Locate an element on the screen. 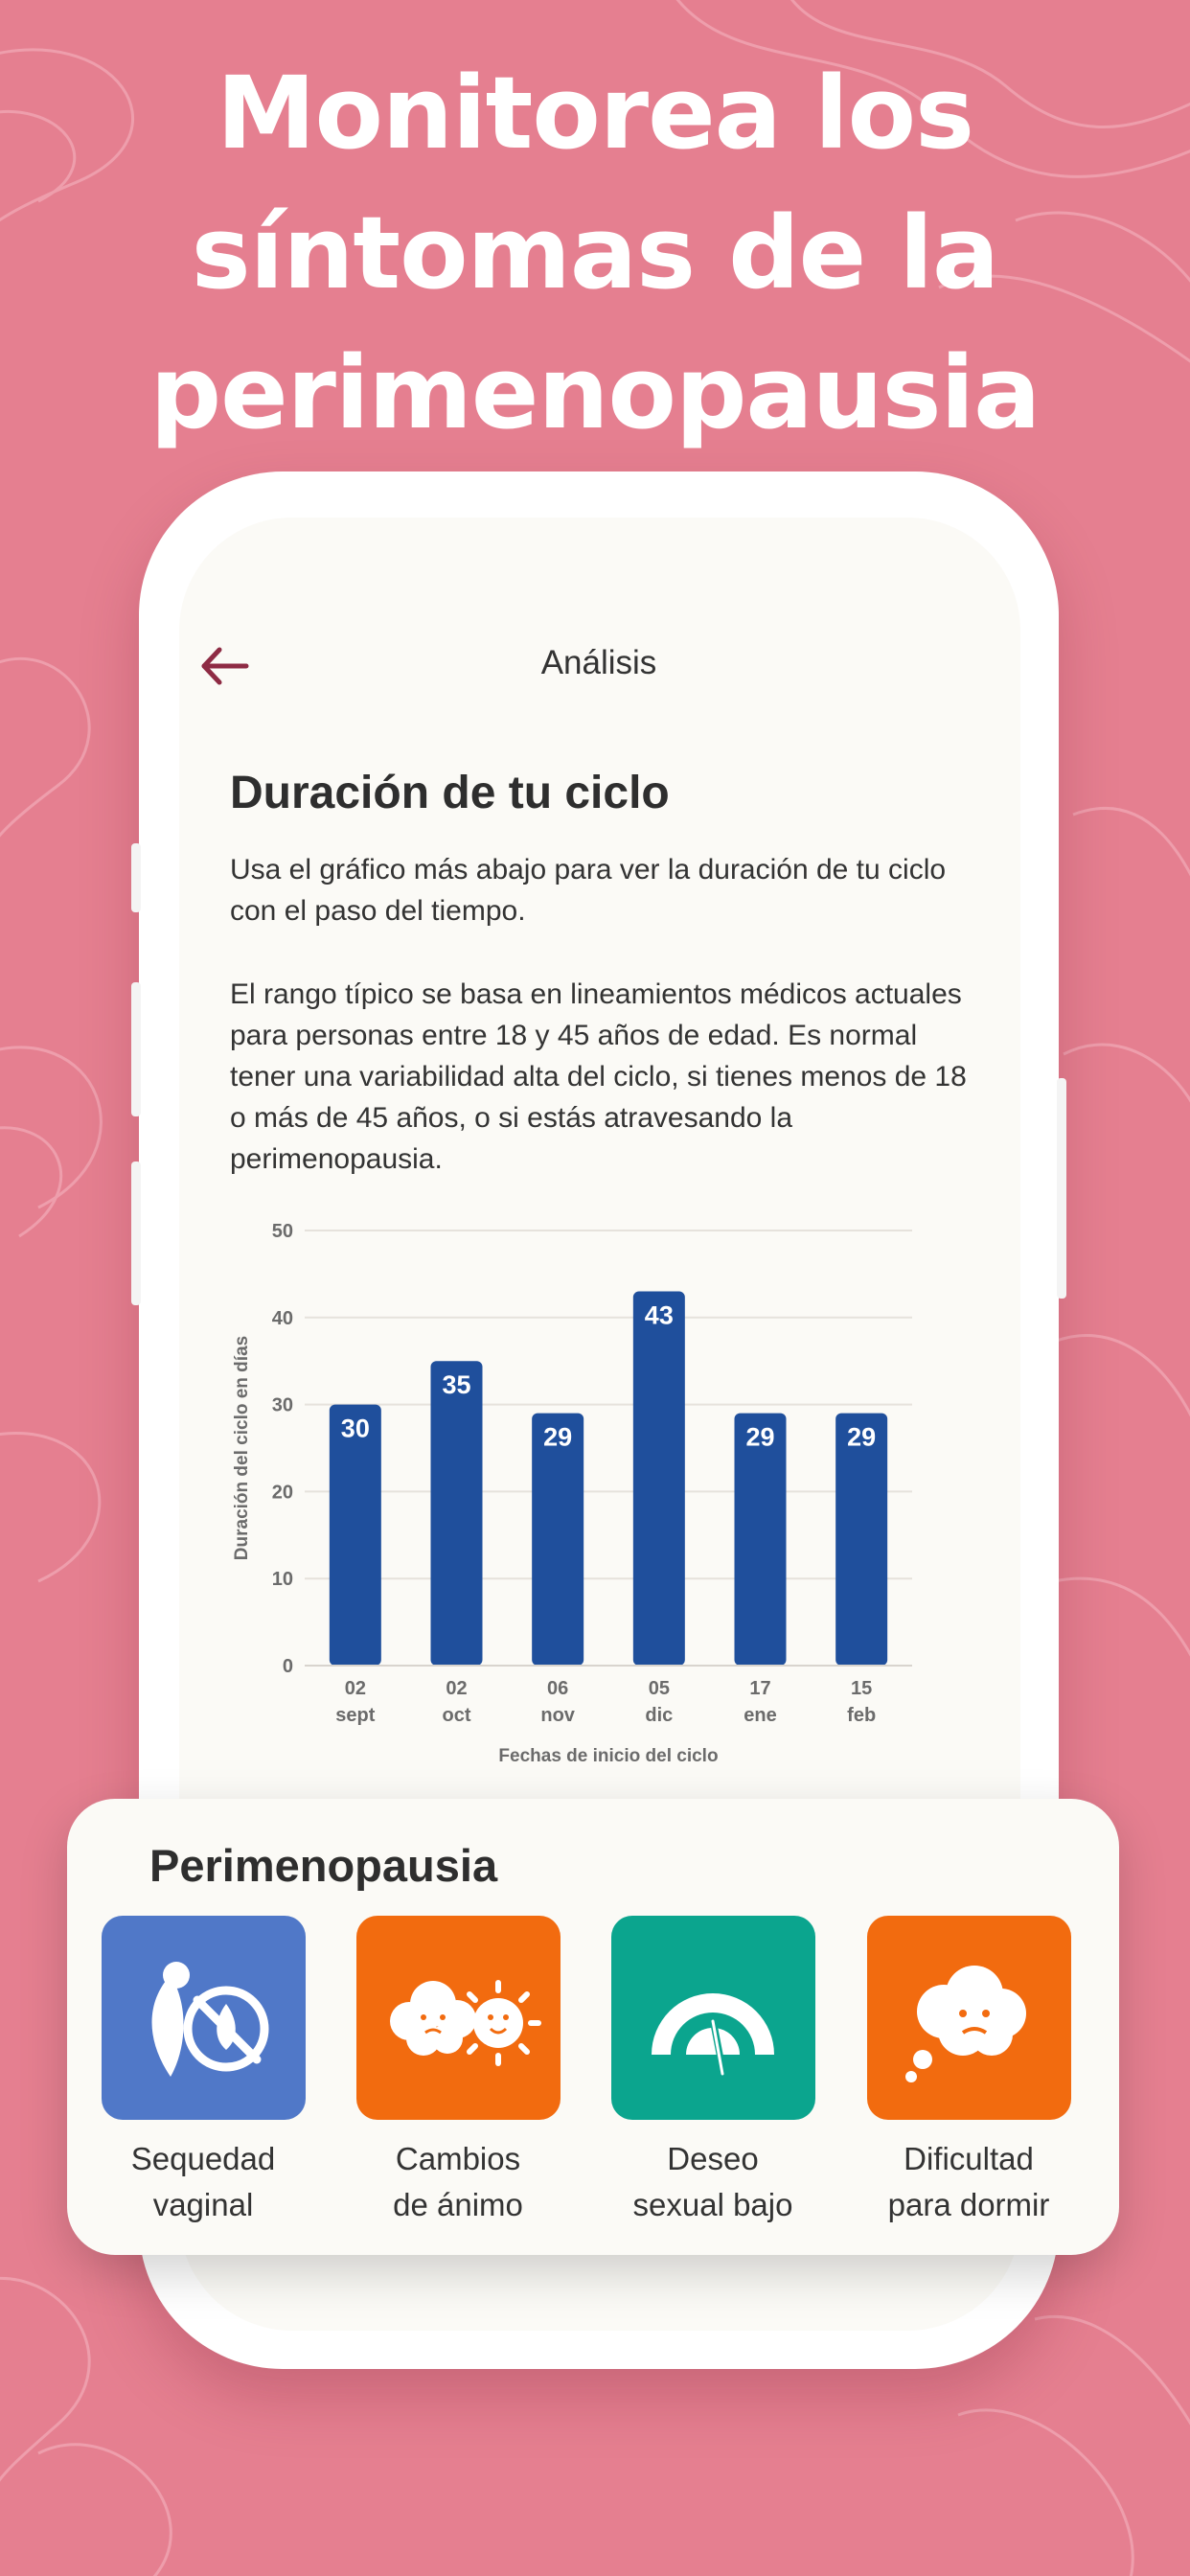  y-tick-label: 20 is located at coordinates (282, 1492).